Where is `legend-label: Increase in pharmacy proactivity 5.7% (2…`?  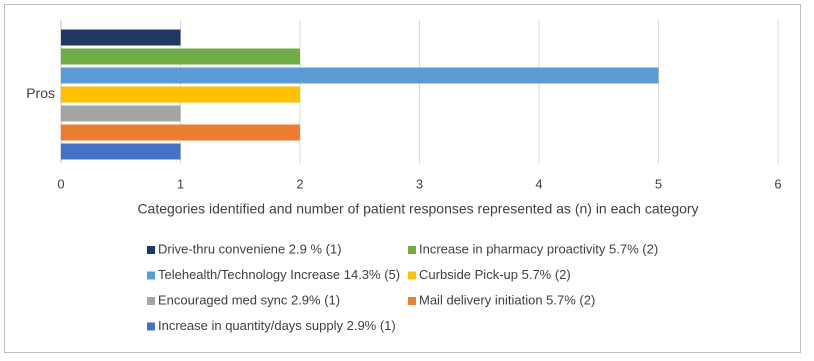 legend-label: Increase in pharmacy proactivity 5.7% (2… is located at coordinates (538, 248).